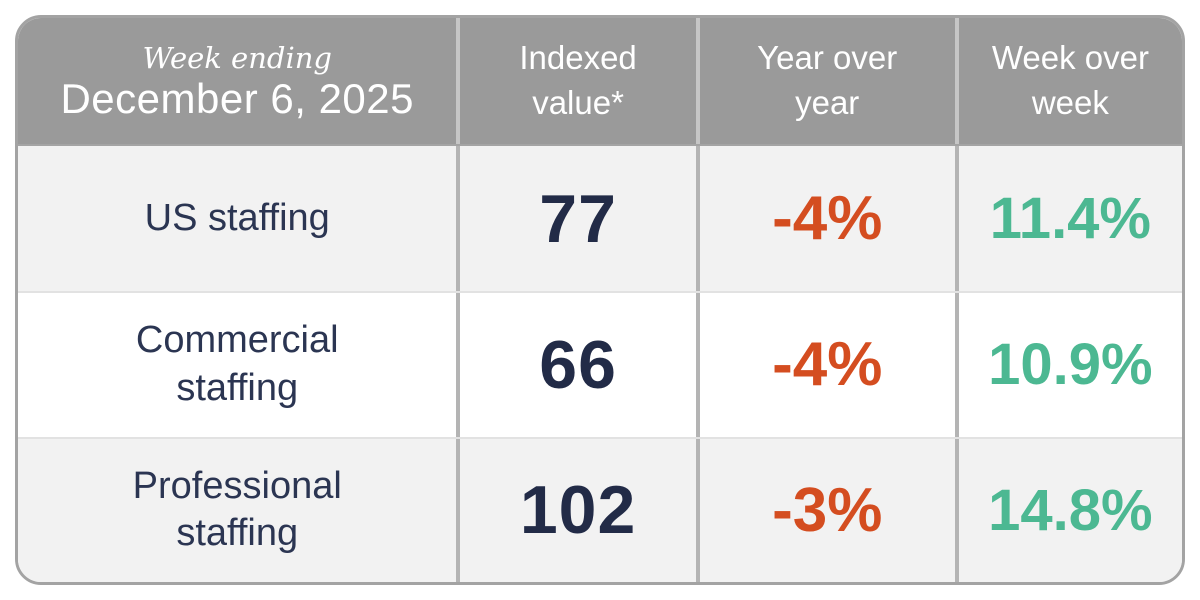  I want to click on row-label-cell: Professional staffing, so click(237, 510).